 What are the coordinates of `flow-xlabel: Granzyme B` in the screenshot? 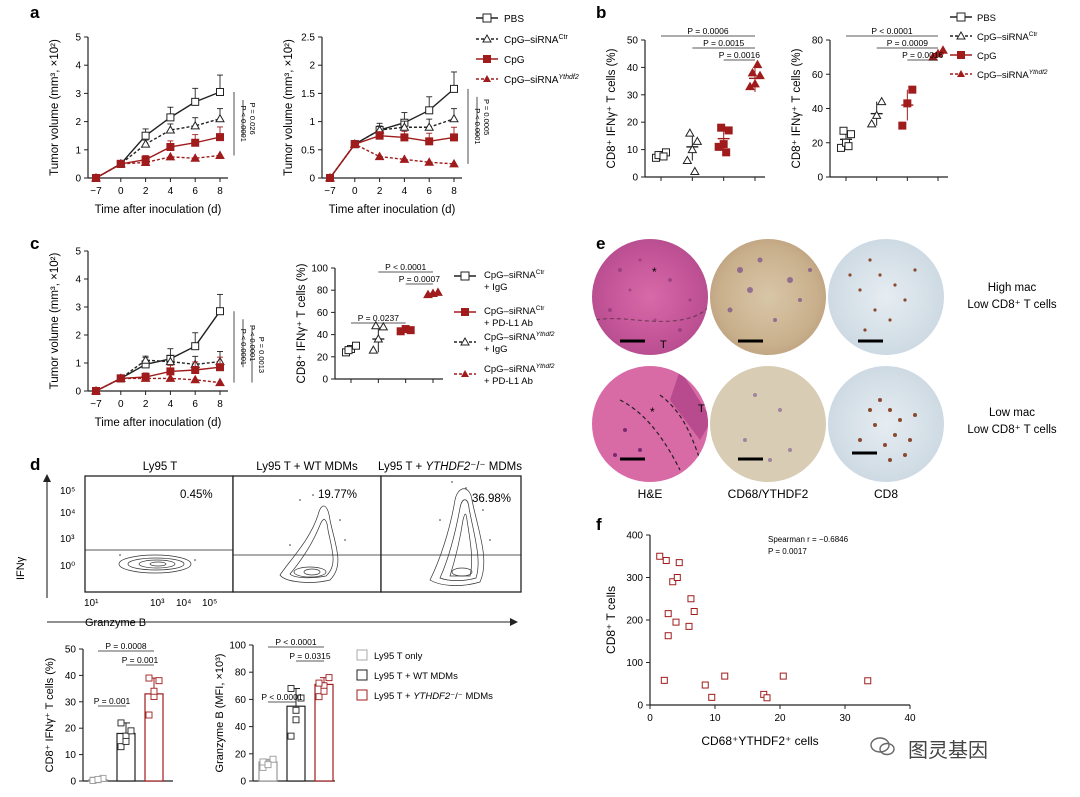 It's located at (115, 623).